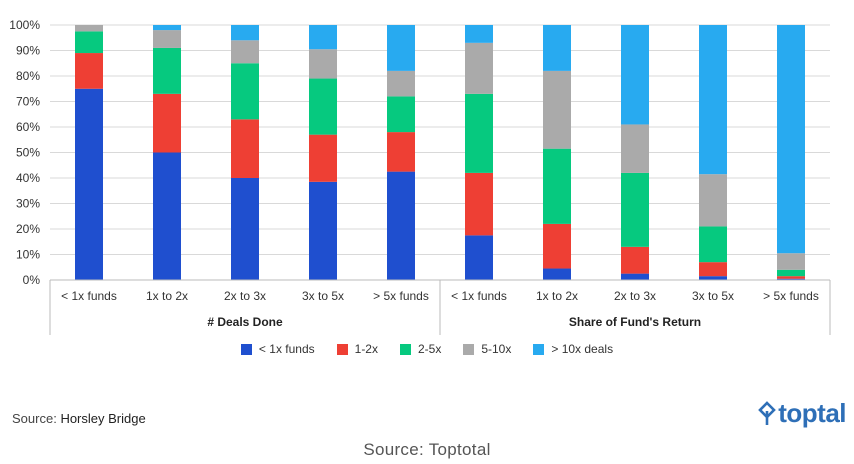 The width and height of the screenshot is (854, 464). Describe the element at coordinates (28, 102) in the screenshot. I see `y-tick-label: 70%` at that location.